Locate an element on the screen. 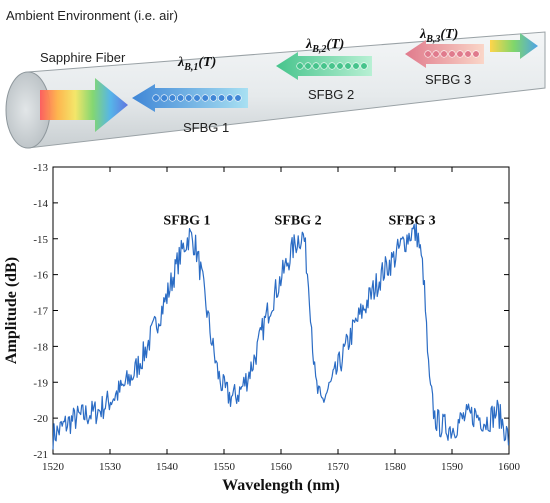 The height and width of the screenshot is (503, 550). grating-sfbg-1: λB,1(T) SFBG 1 is located at coordinates (190, 95).